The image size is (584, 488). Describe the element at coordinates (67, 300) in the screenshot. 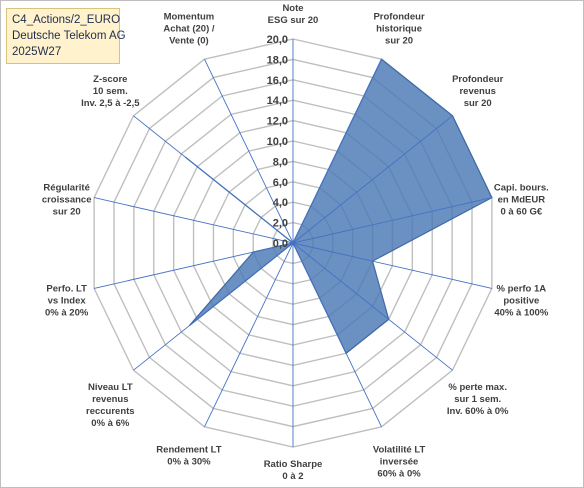

I see `axis-label: Perfo. LT vs Index 0% à 20%` at that location.